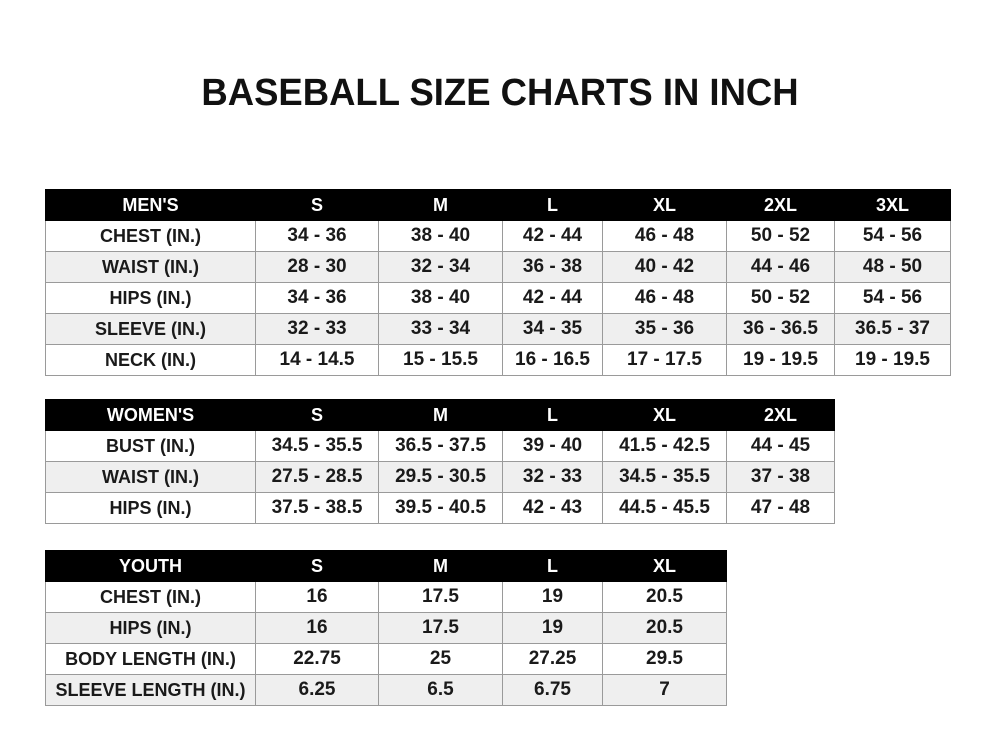 The image size is (1000, 752). Describe the element at coordinates (664, 329) in the screenshot. I see `size-value: 35 - 36` at that location.